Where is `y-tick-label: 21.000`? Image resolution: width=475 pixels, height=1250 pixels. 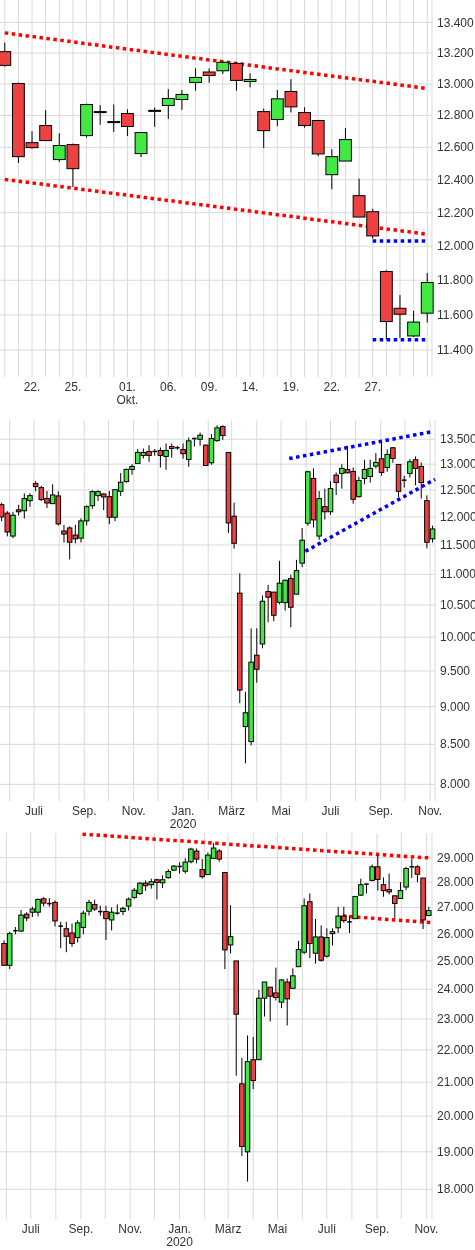 y-tick-label: 21.000 is located at coordinates (456, 1082).